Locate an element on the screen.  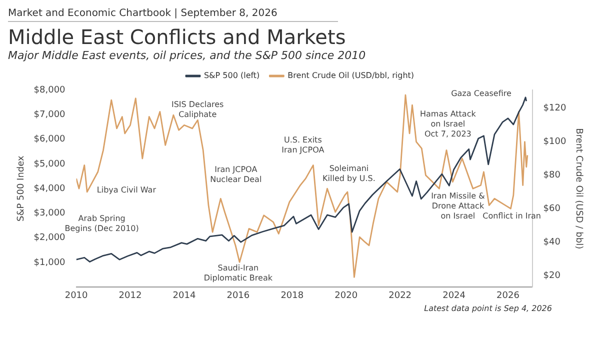
y2-tick-label: $60 is located at coordinates (552, 209).